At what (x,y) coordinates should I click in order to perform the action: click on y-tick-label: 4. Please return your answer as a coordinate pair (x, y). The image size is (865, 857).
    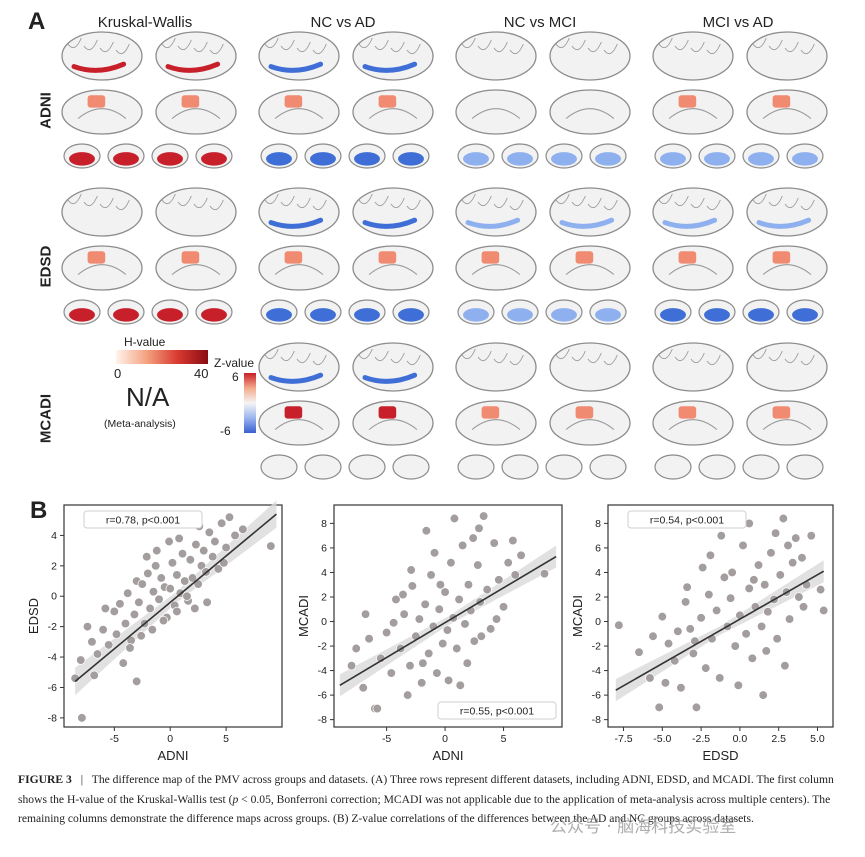
    Looking at the image, I should click on (54, 536).